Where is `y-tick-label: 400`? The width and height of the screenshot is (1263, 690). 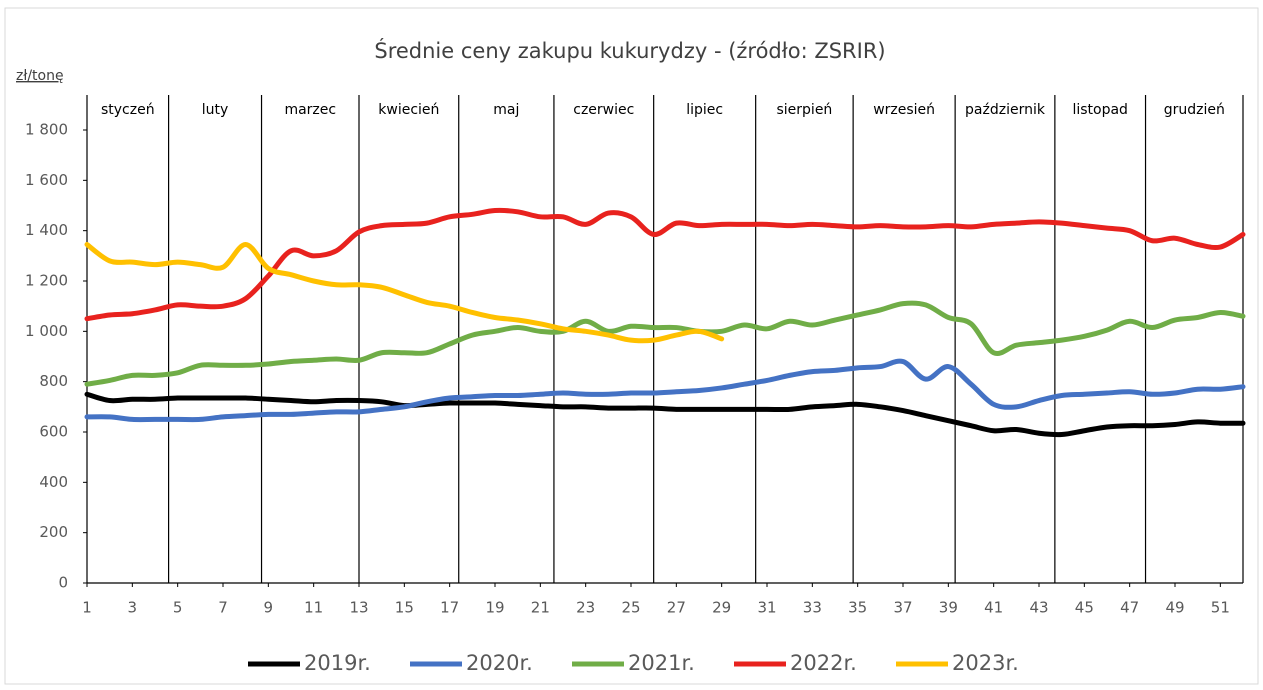
y-tick-label: 400 is located at coordinates (53, 482).